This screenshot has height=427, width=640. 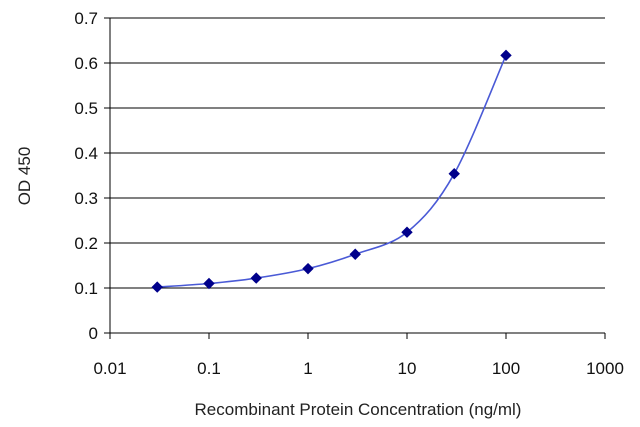 What do you see at coordinates (86, 198) in the screenshot?
I see `y-tick-label: 0.3` at bounding box center [86, 198].